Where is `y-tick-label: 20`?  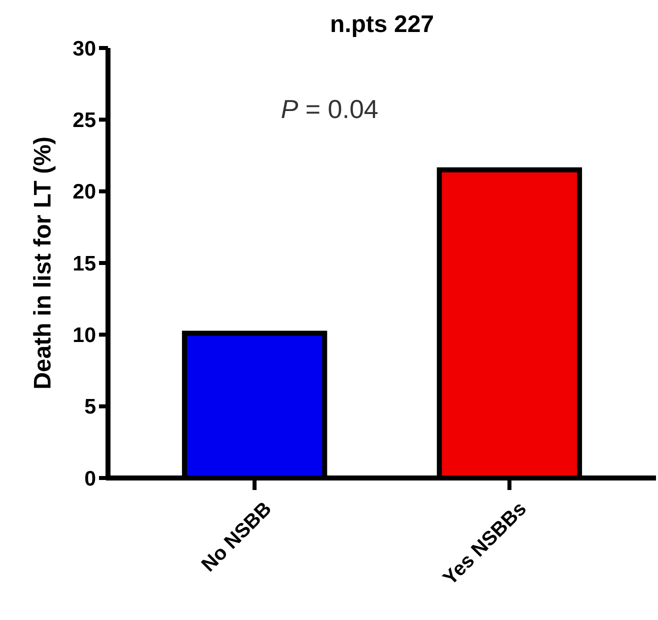
y-tick-label: 20 is located at coordinates (84, 192).